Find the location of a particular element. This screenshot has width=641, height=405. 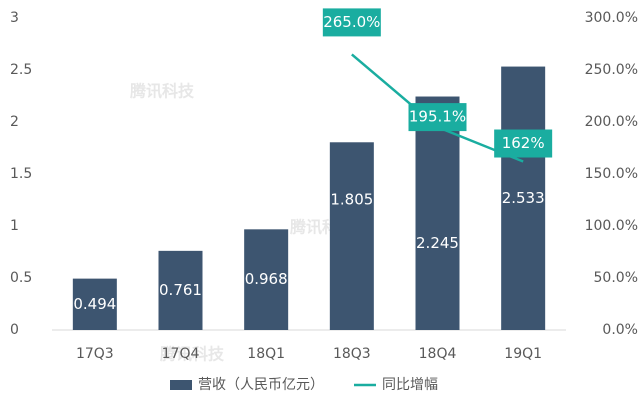

y2-tick-label: 300.0% is located at coordinates (611, 18).